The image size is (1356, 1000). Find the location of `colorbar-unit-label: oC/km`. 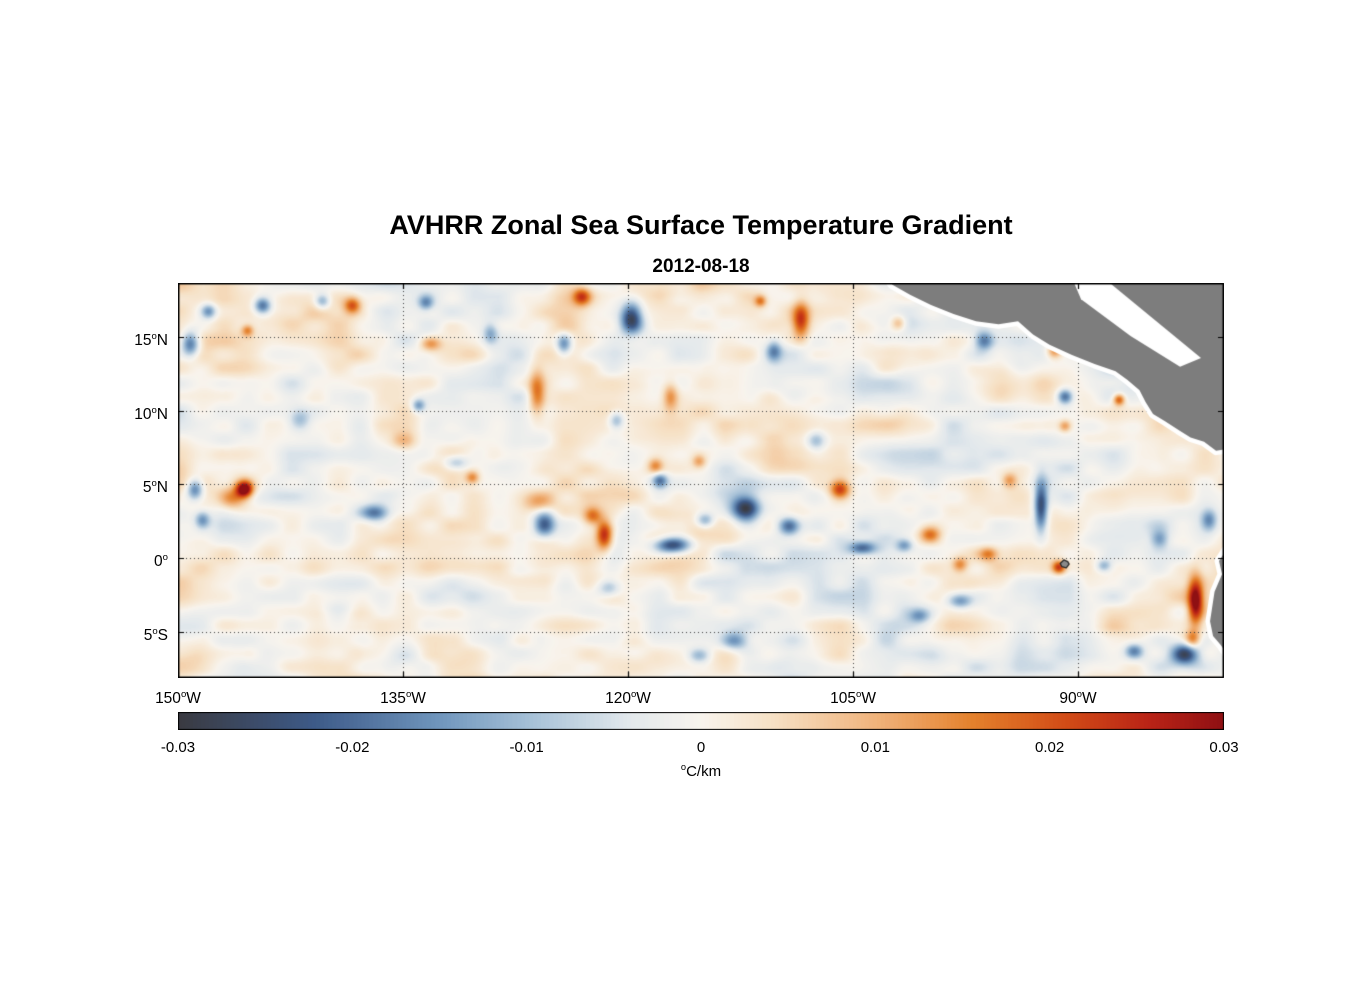

colorbar-unit-label: oC/km is located at coordinates (701, 771).